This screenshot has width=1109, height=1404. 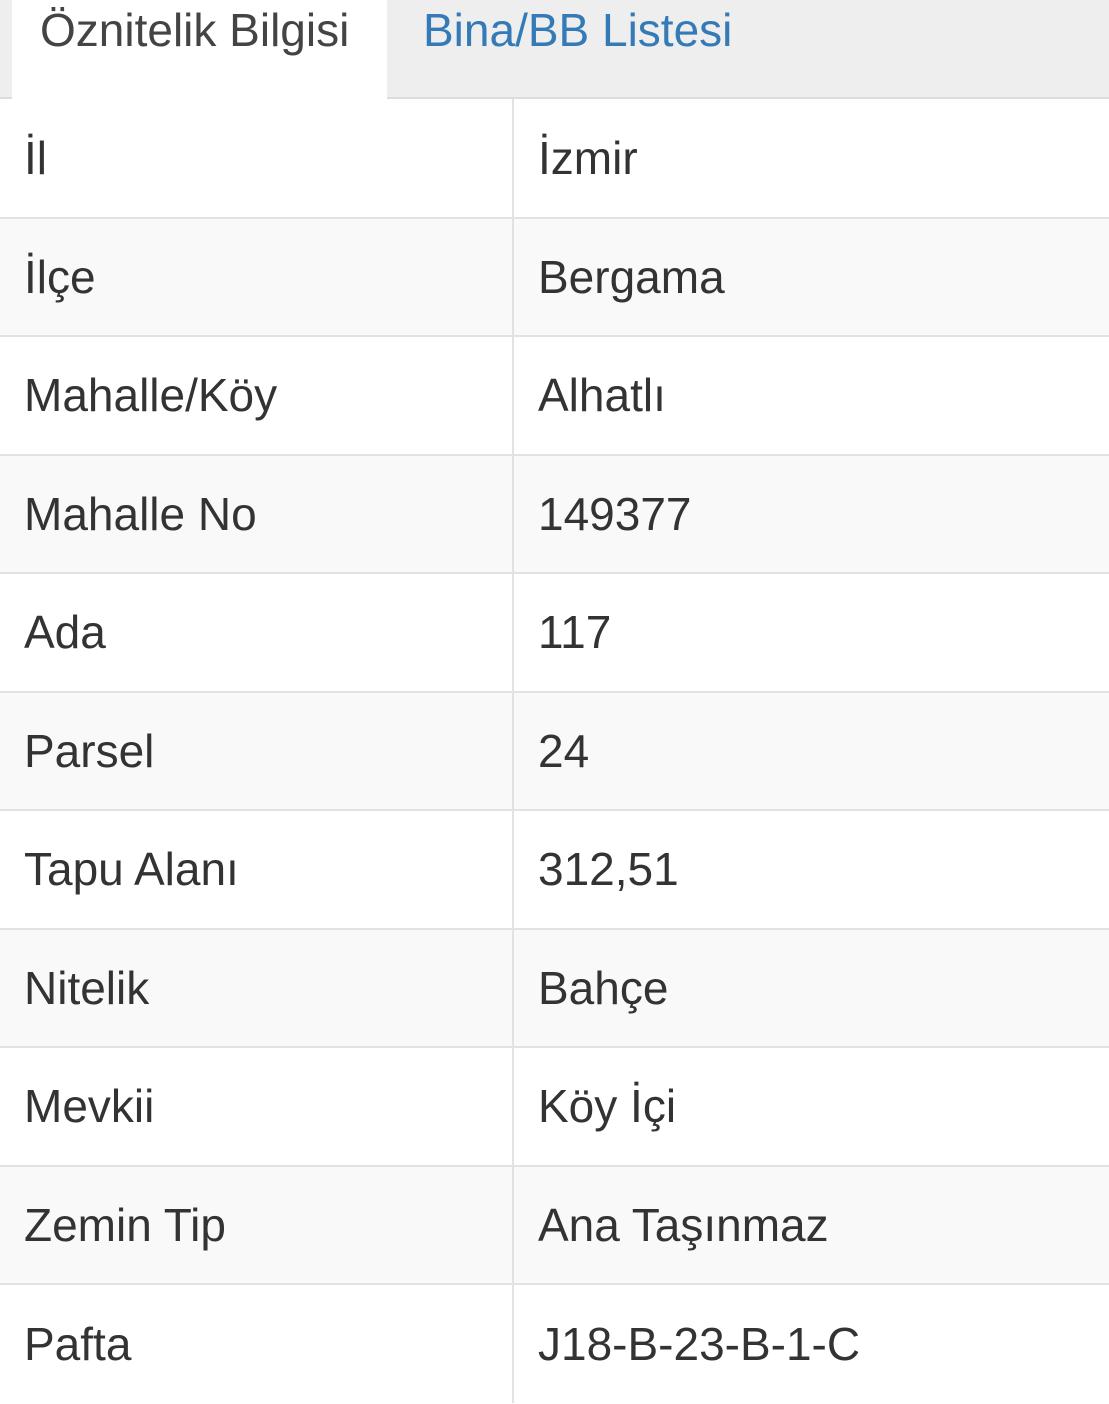 I want to click on table-row: Nitelik Bahçe, so click(x=554, y=987).